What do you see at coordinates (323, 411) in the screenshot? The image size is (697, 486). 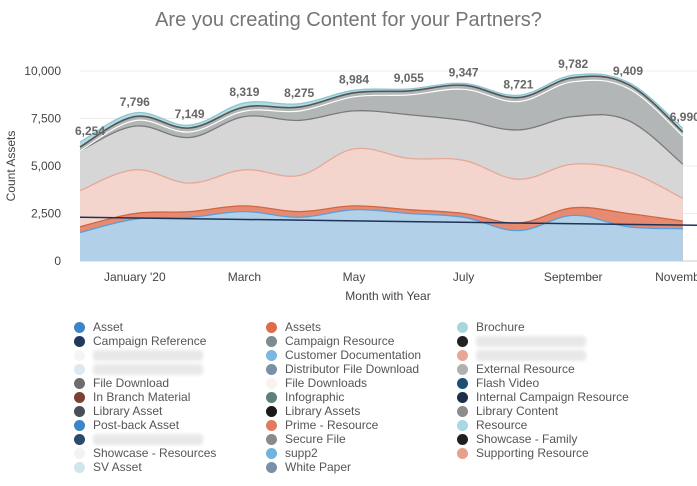 I see `legend-label: Library Assets` at bounding box center [323, 411].